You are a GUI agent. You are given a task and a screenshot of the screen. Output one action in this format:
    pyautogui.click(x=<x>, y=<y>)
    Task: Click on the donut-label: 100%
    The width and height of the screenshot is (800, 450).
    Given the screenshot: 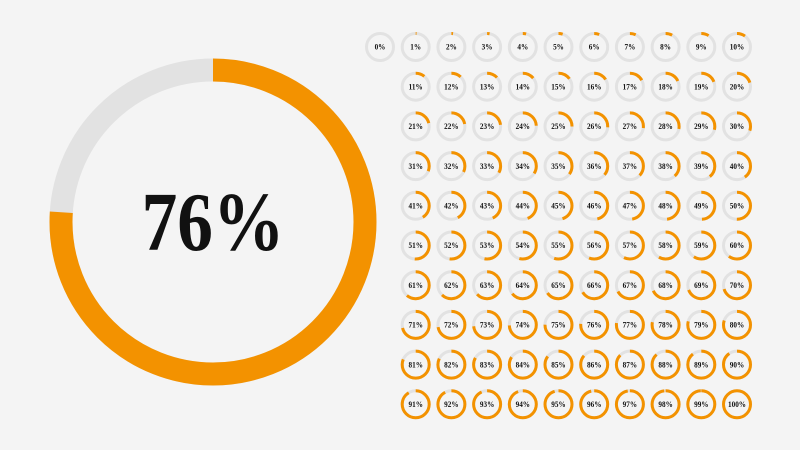 What is the action you would take?
    pyautogui.click(x=737, y=404)
    